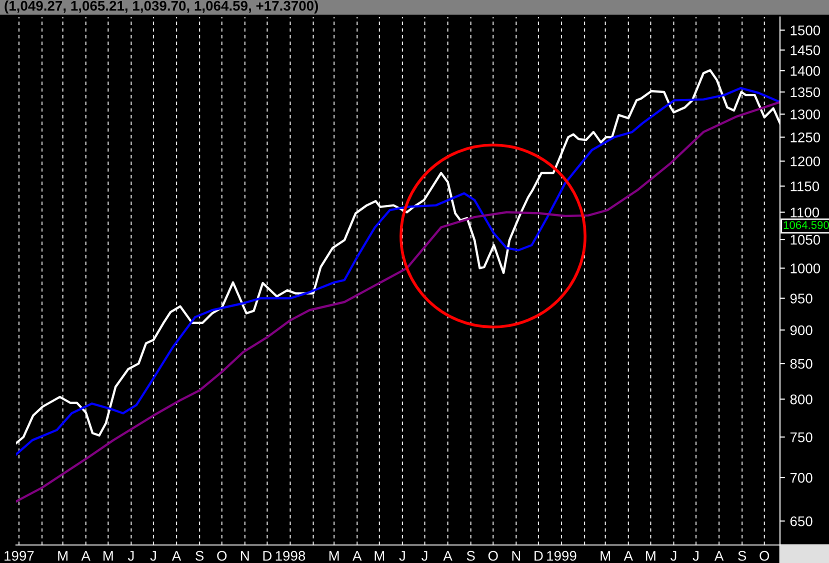 This screenshot has width=829, height=563. I want to click on y-tick-label: 850, so click(801, 363).